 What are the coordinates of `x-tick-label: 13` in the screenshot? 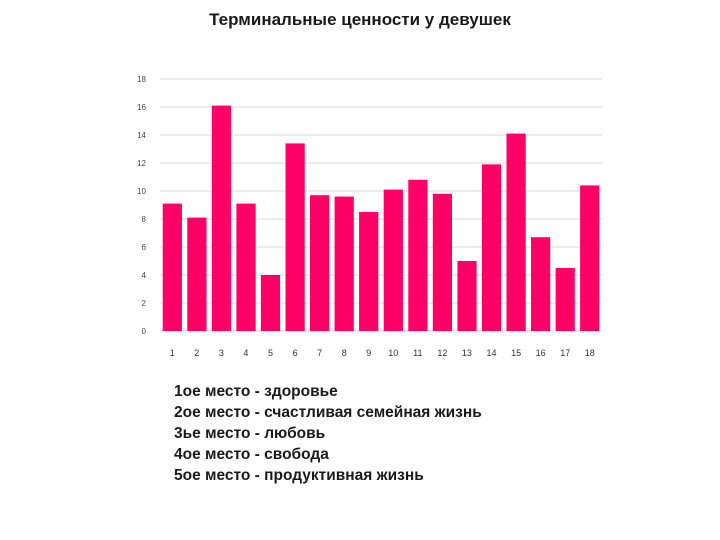 It's located at (467, 353).